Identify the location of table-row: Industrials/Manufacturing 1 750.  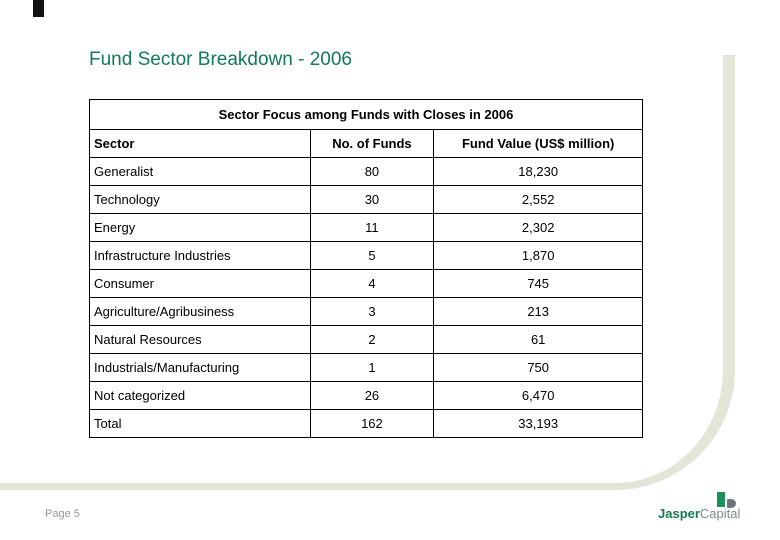
(366, 367).